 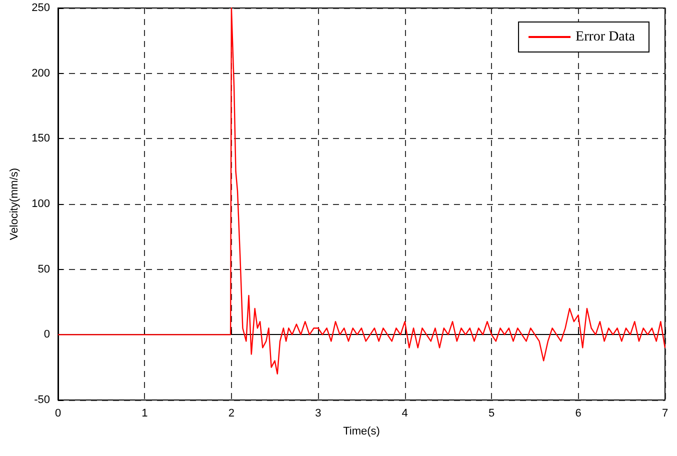 What do you see at coordinates (491, 414) in the screenshot?
I see `x-tick-label: 5` at bounding box center [491, 414].